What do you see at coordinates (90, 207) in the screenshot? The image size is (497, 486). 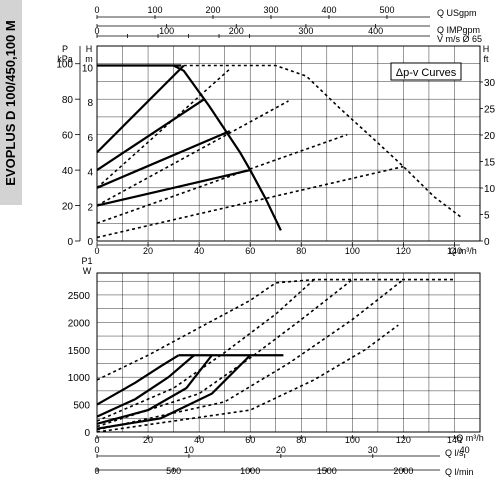 I see `top-y-m-tick: 2` at bounding box center [90, 207].